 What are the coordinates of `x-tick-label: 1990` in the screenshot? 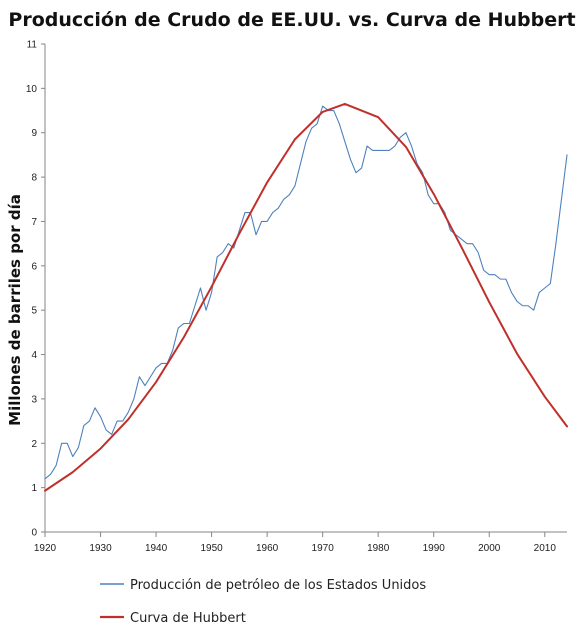 It's located at (434, 548).